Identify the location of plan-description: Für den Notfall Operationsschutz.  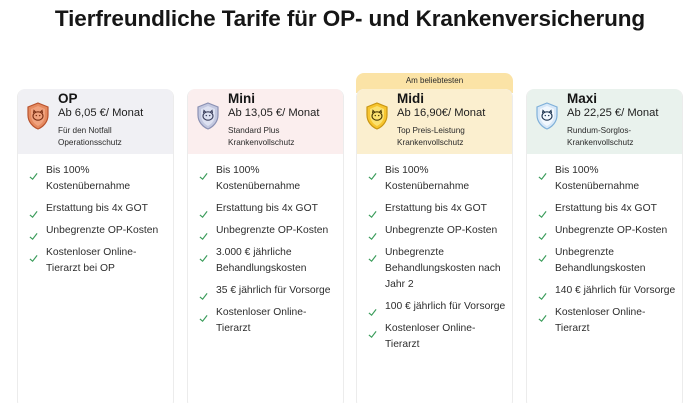
(90, 136).